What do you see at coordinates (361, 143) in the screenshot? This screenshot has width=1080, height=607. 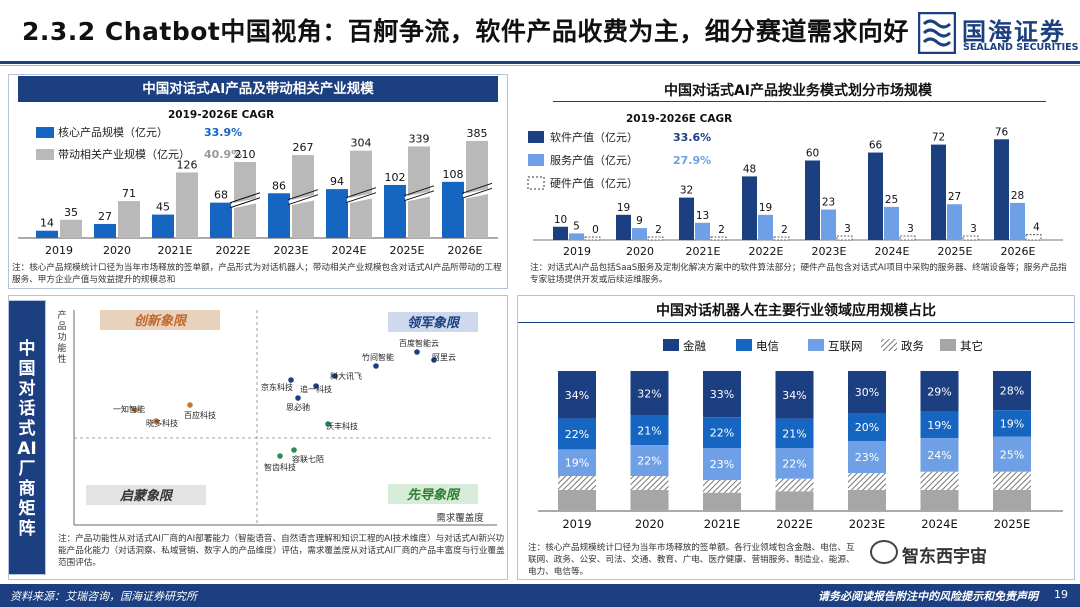 I see `data-label: 304` at bounding box center [361, 143].